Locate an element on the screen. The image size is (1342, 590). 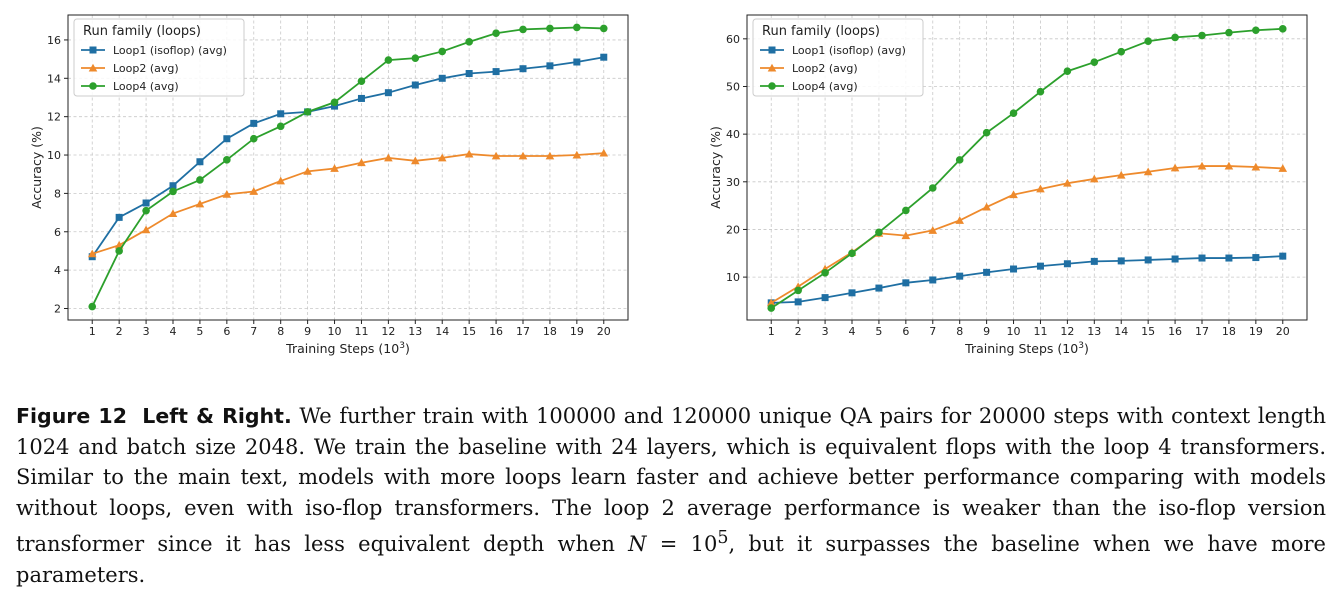
legend-entry: Loop2 (avg) is located at coordinates (146, 68).